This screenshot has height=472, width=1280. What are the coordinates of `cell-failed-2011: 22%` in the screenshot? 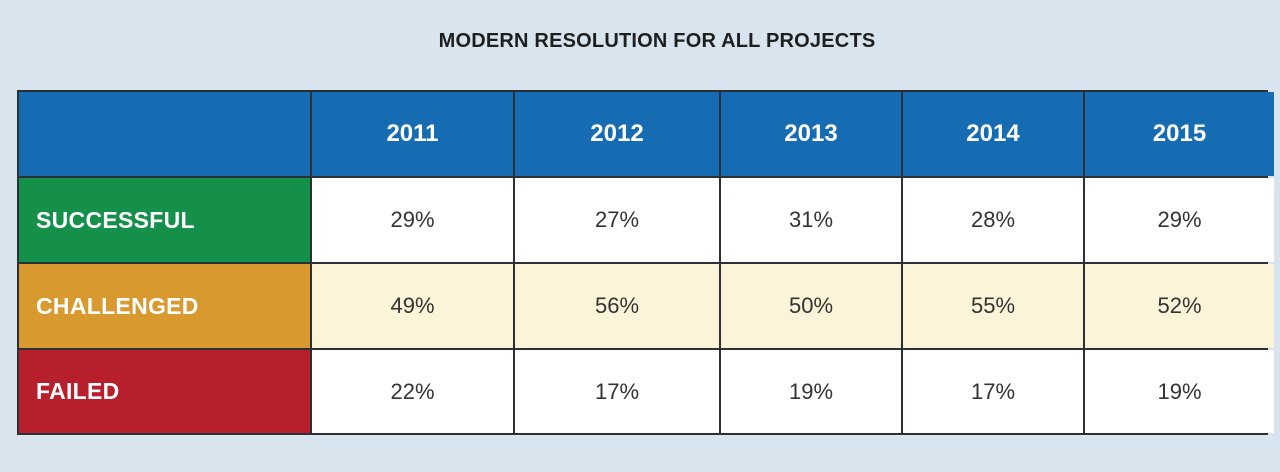 It's located at (412, 391).